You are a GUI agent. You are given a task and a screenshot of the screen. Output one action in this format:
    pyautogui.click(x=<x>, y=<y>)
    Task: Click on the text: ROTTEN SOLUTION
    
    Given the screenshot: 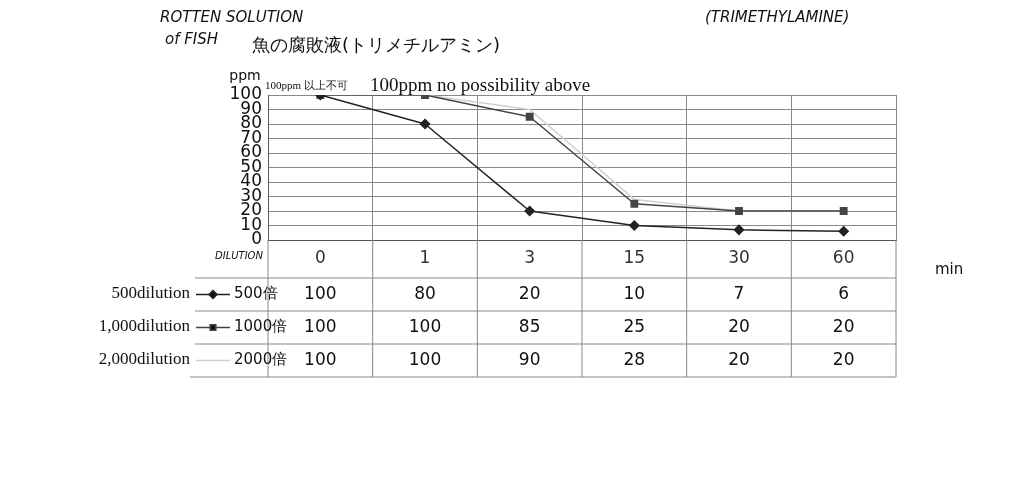 What is the action you would take?
    pyautogui.click(x=232, y=16)
    